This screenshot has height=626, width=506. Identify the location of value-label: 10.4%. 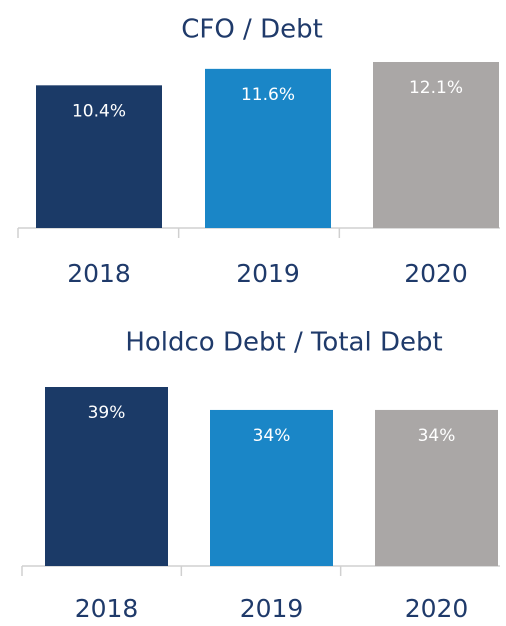
(99, 111).